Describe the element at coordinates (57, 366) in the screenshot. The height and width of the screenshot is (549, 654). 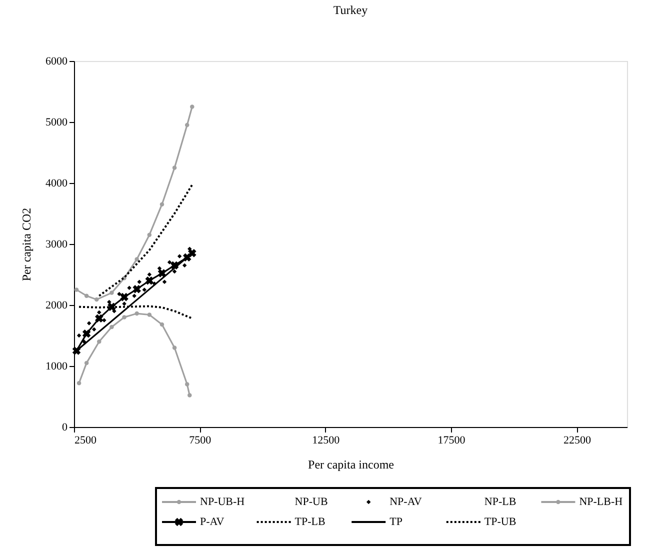
I see `y-tick-label: 1000` at that location.